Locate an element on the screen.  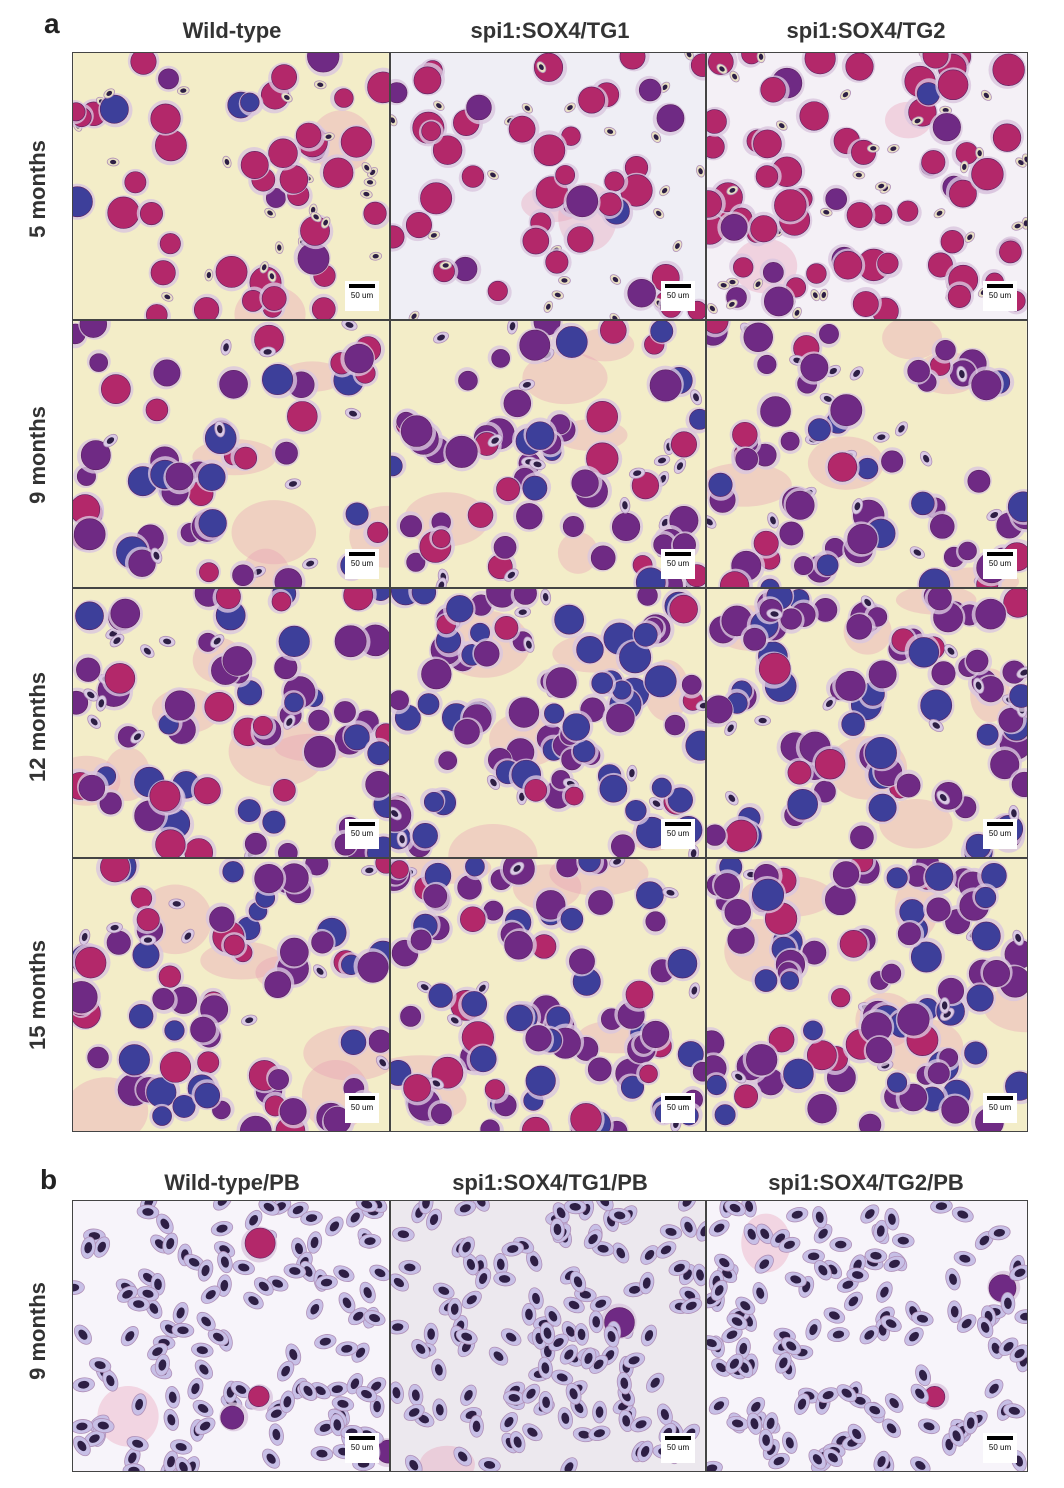
col-label-tg1-pb: spi1:SOX4/TG1/PB is located at coordinates (550, 1182).